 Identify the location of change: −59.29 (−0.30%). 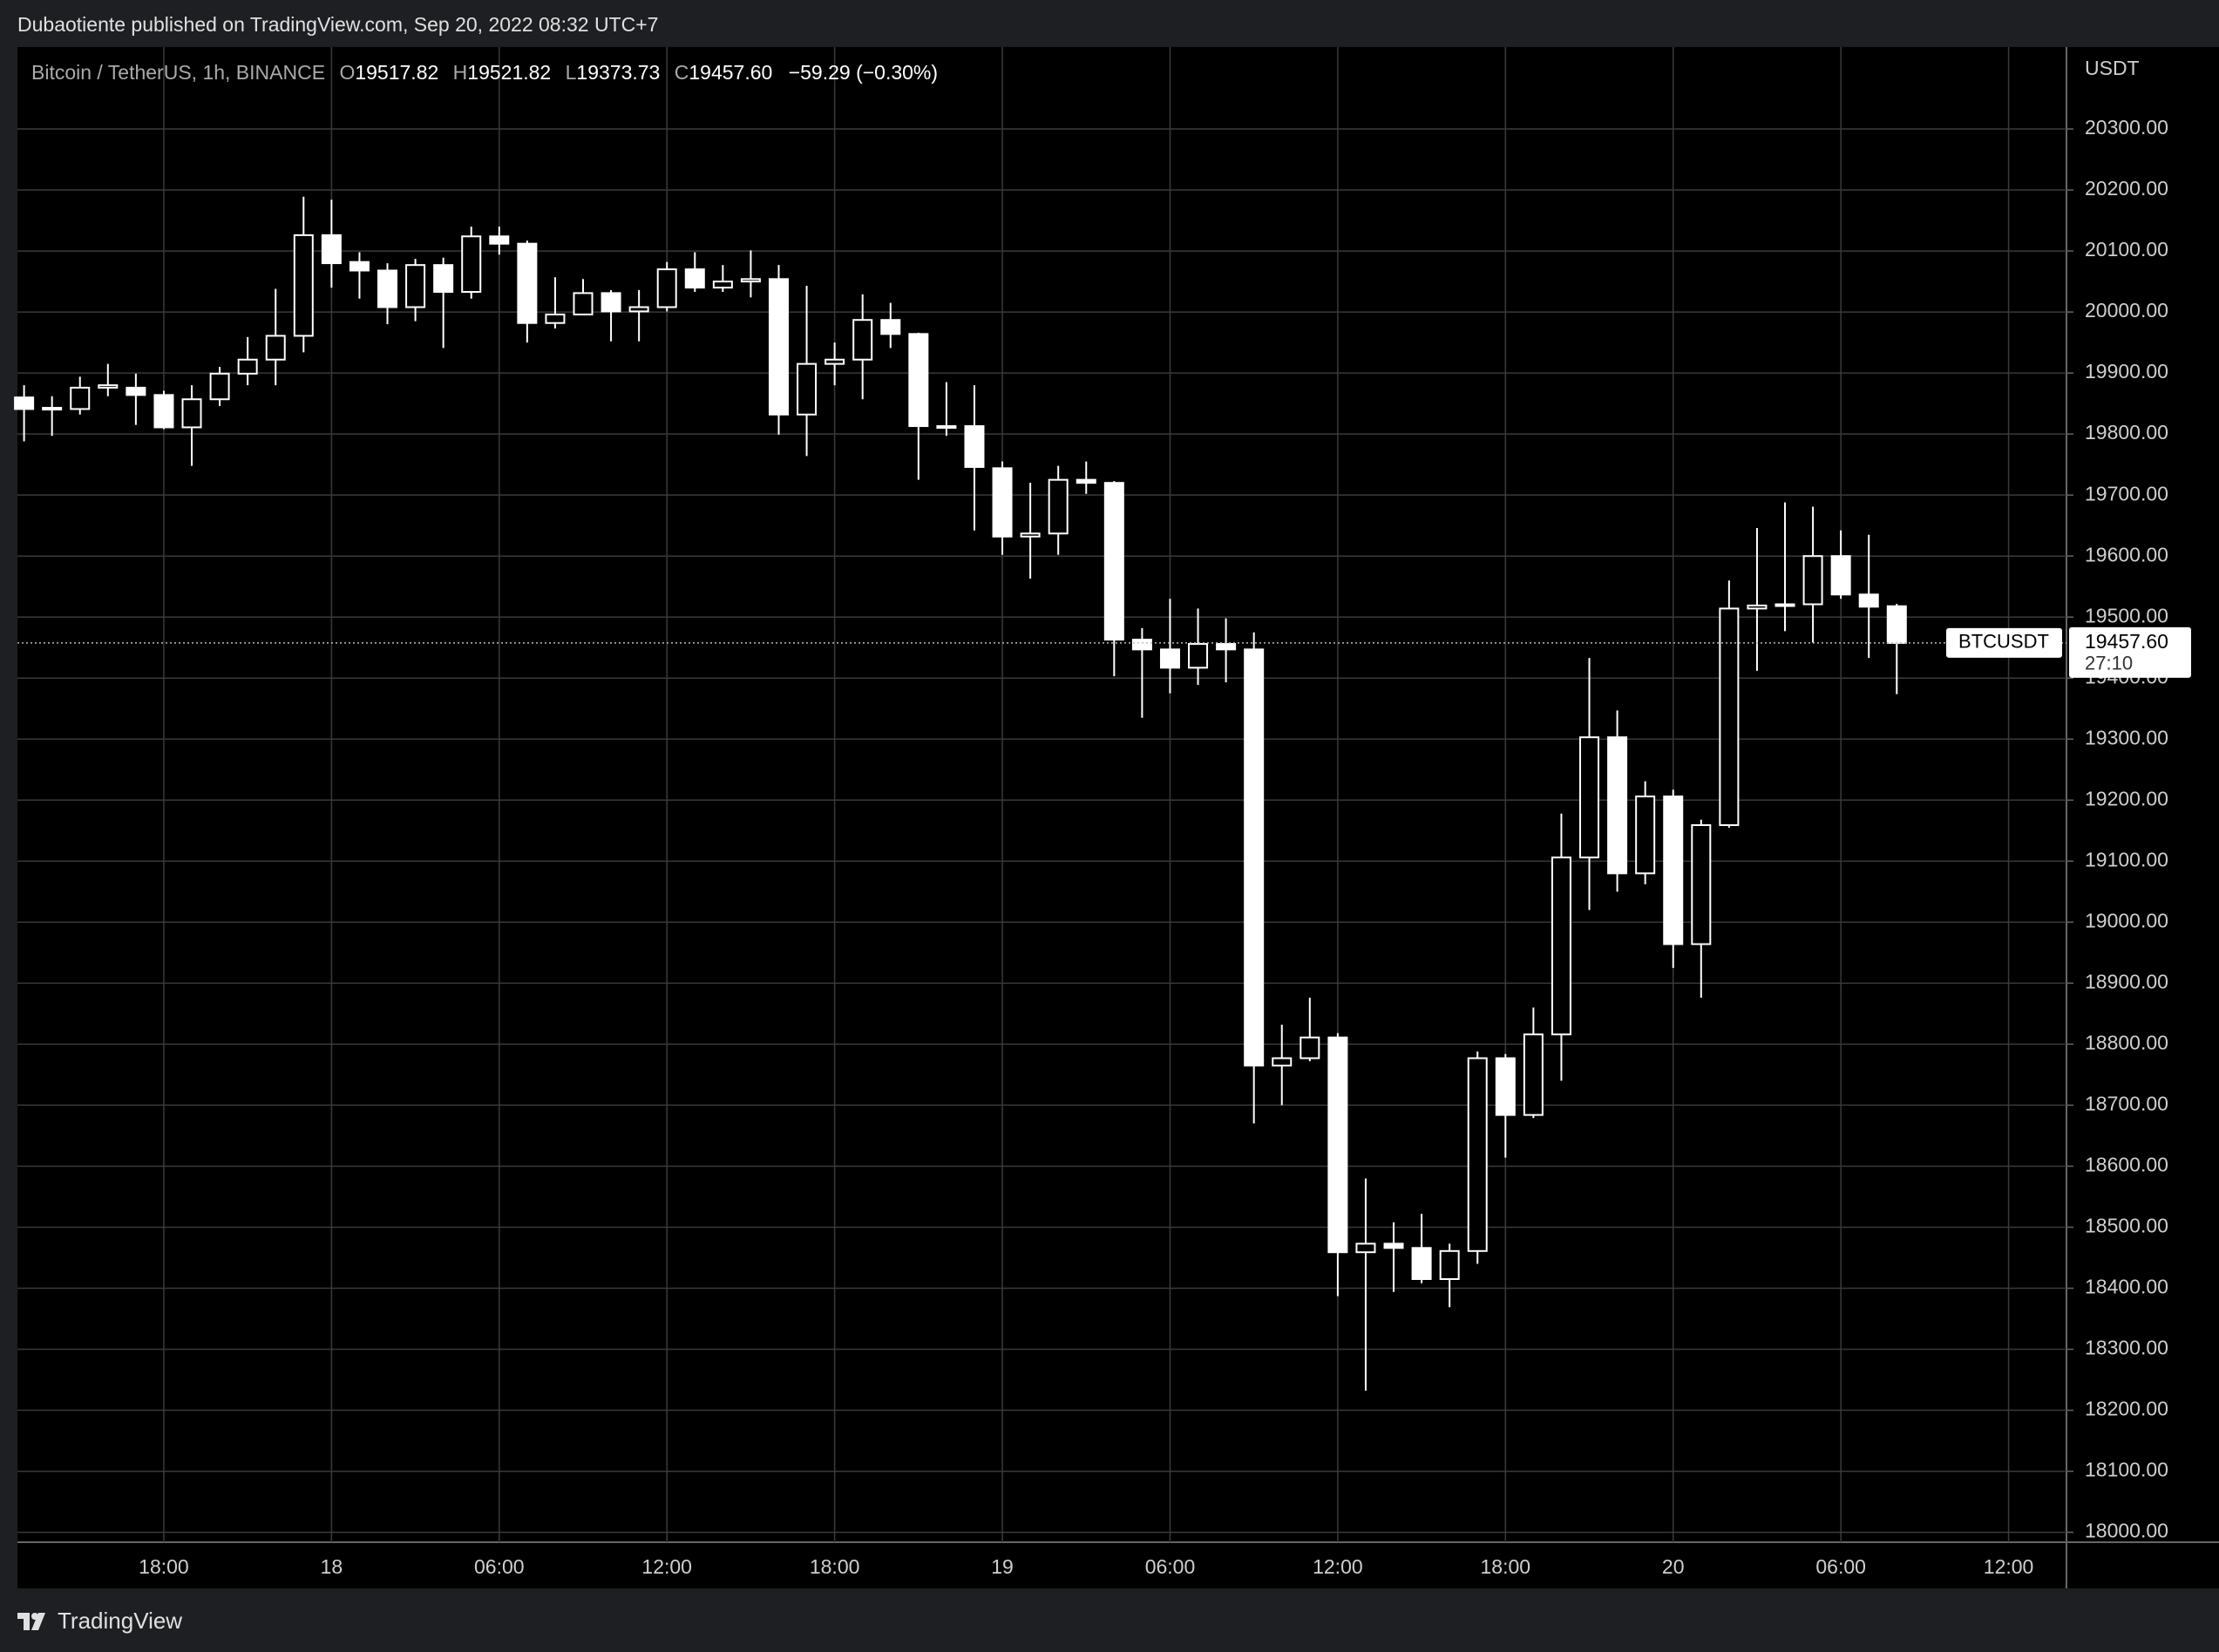
(863, 72).